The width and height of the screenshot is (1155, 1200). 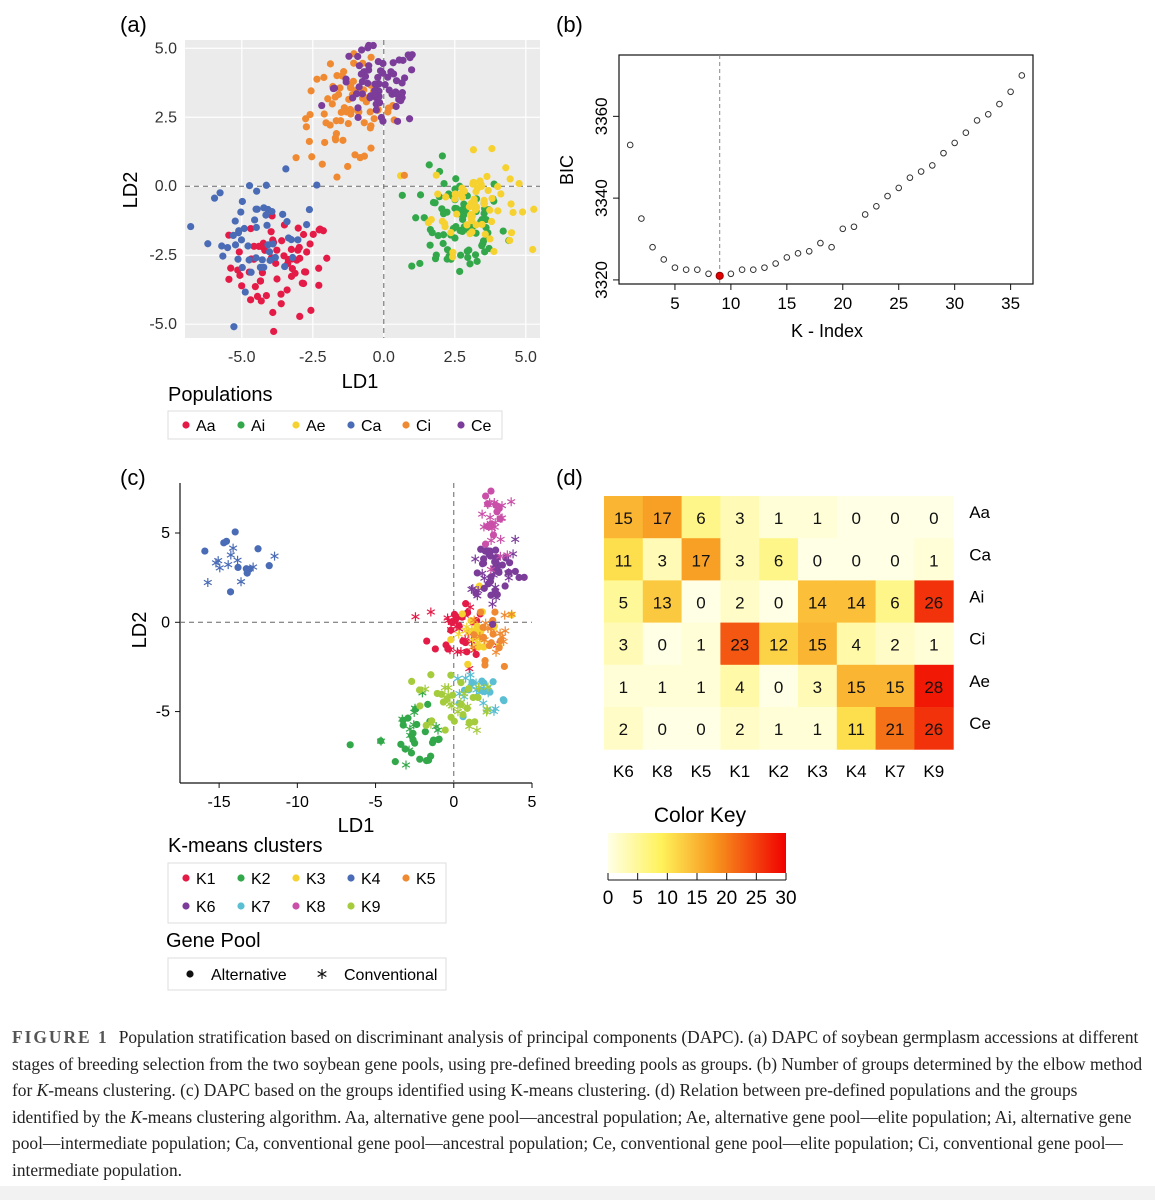 I want to click on panel-b-ytick-label: 3320, so click(x=601, y=280).